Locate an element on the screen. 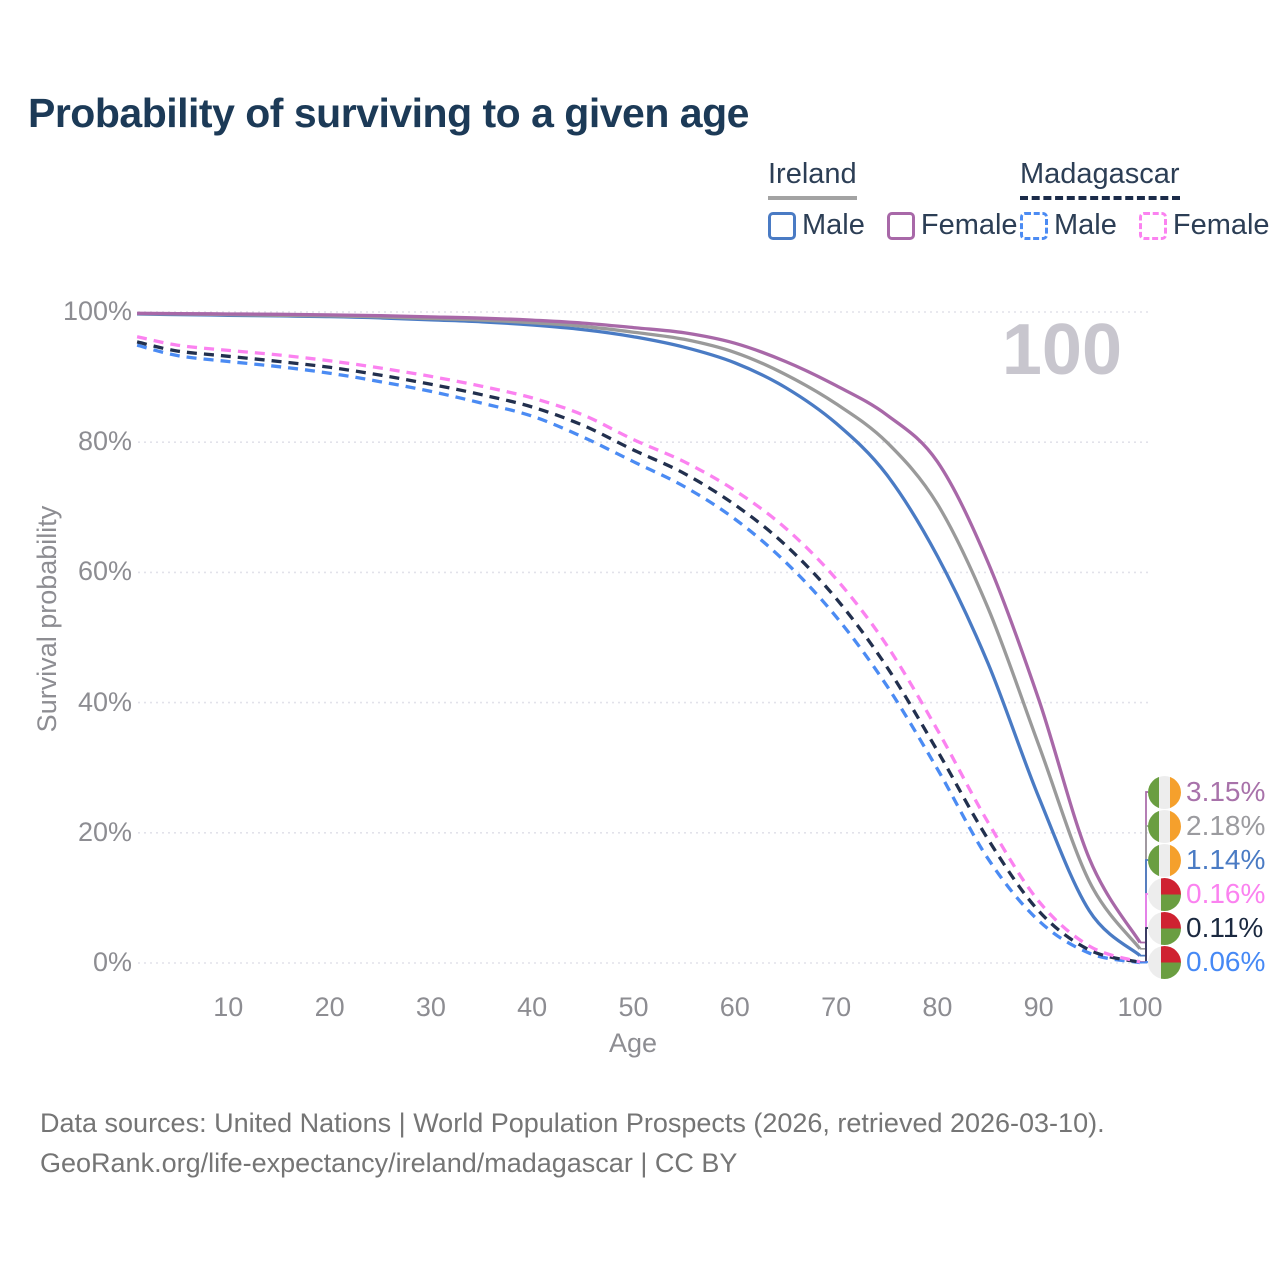  y-tick-label: 100% is located at coordinates (97, 311).